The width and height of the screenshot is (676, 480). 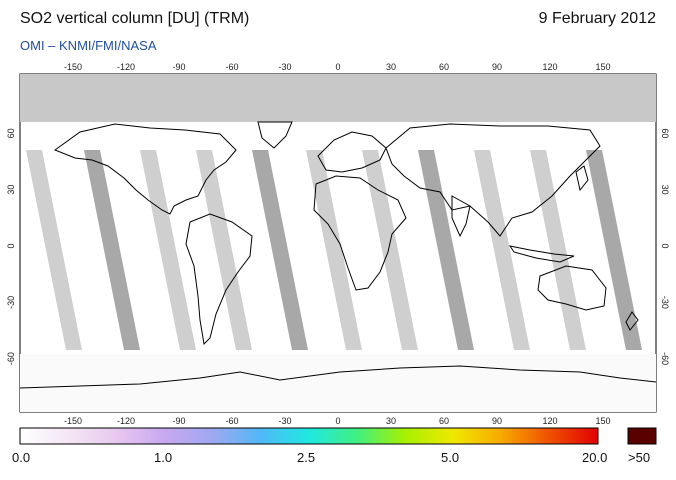 I want to click on map-title: SO2 vertical column [DU] (TRM), so click(x=135, y=18).